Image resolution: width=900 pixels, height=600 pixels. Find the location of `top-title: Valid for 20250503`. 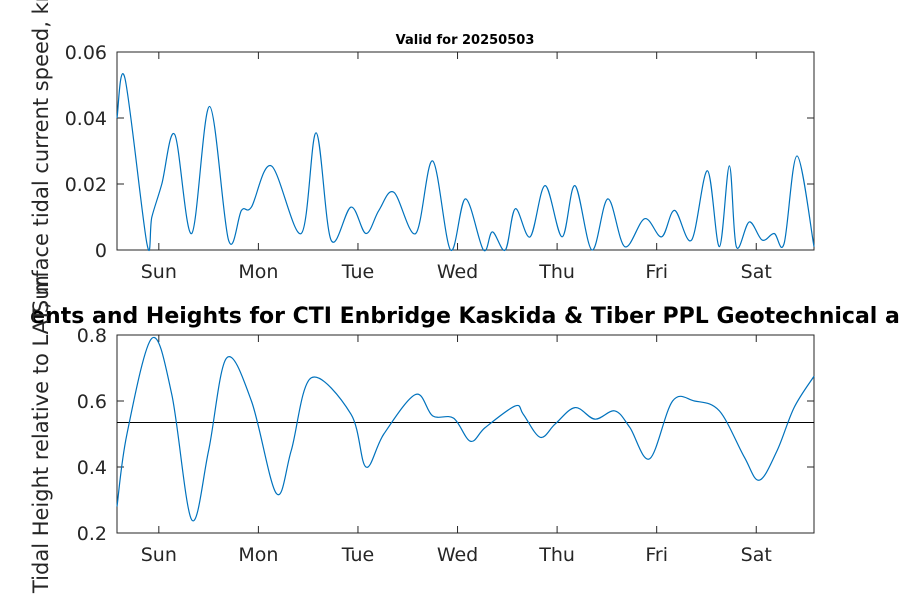

top-title: Valid for 20250503 is located at coordinates (465, 40).